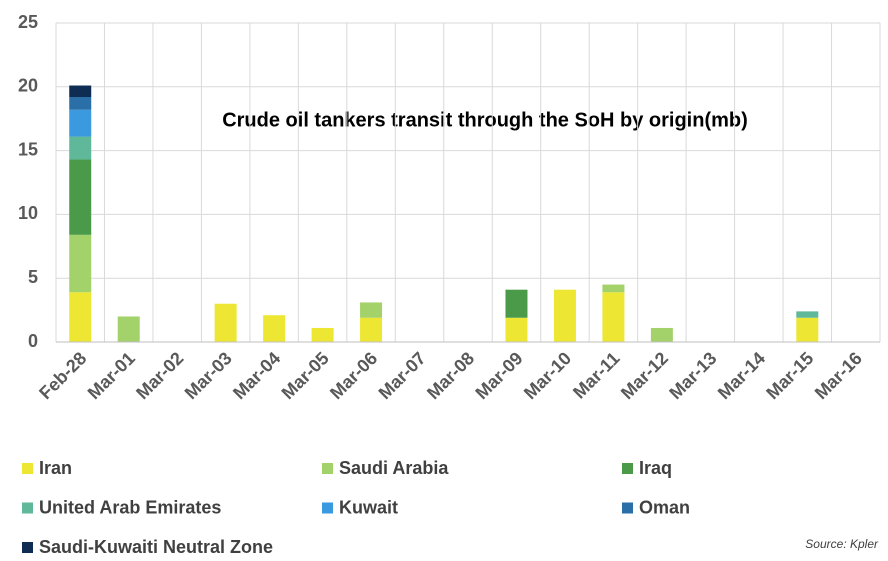  What do you see at coordinates (644, 375) in the screenshot?
I see `x-tick-label: Mar-12` at bounding box center [644, 375].